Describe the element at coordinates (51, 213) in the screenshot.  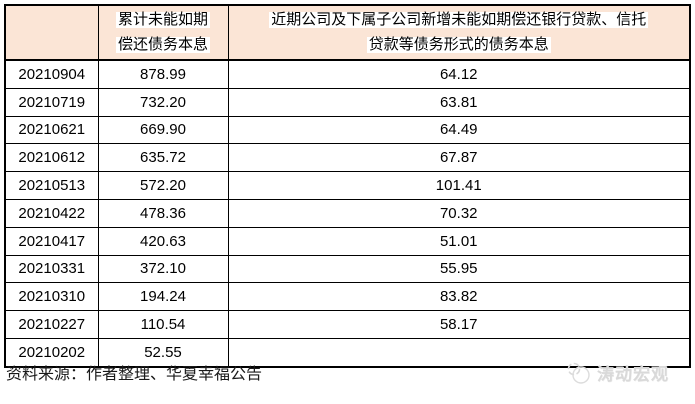
I see `date-cell: 20210422` at that location.